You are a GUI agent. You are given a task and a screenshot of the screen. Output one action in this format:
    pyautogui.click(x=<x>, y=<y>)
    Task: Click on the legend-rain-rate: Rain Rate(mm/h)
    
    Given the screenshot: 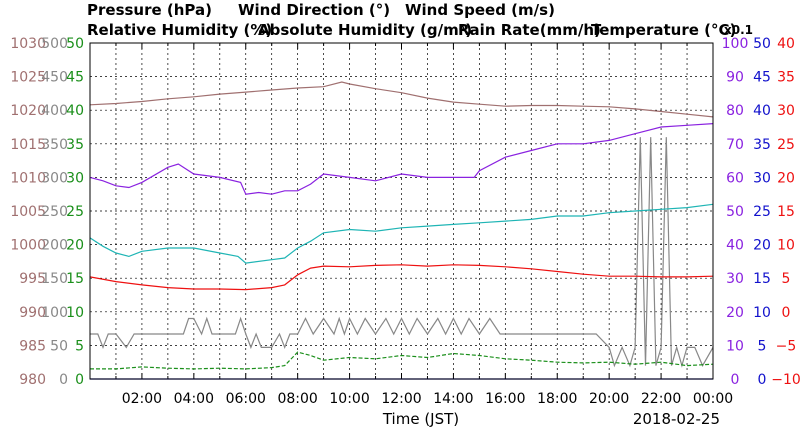 What is the action you would take?
    pyautogui.click(x=529, y=30)
    